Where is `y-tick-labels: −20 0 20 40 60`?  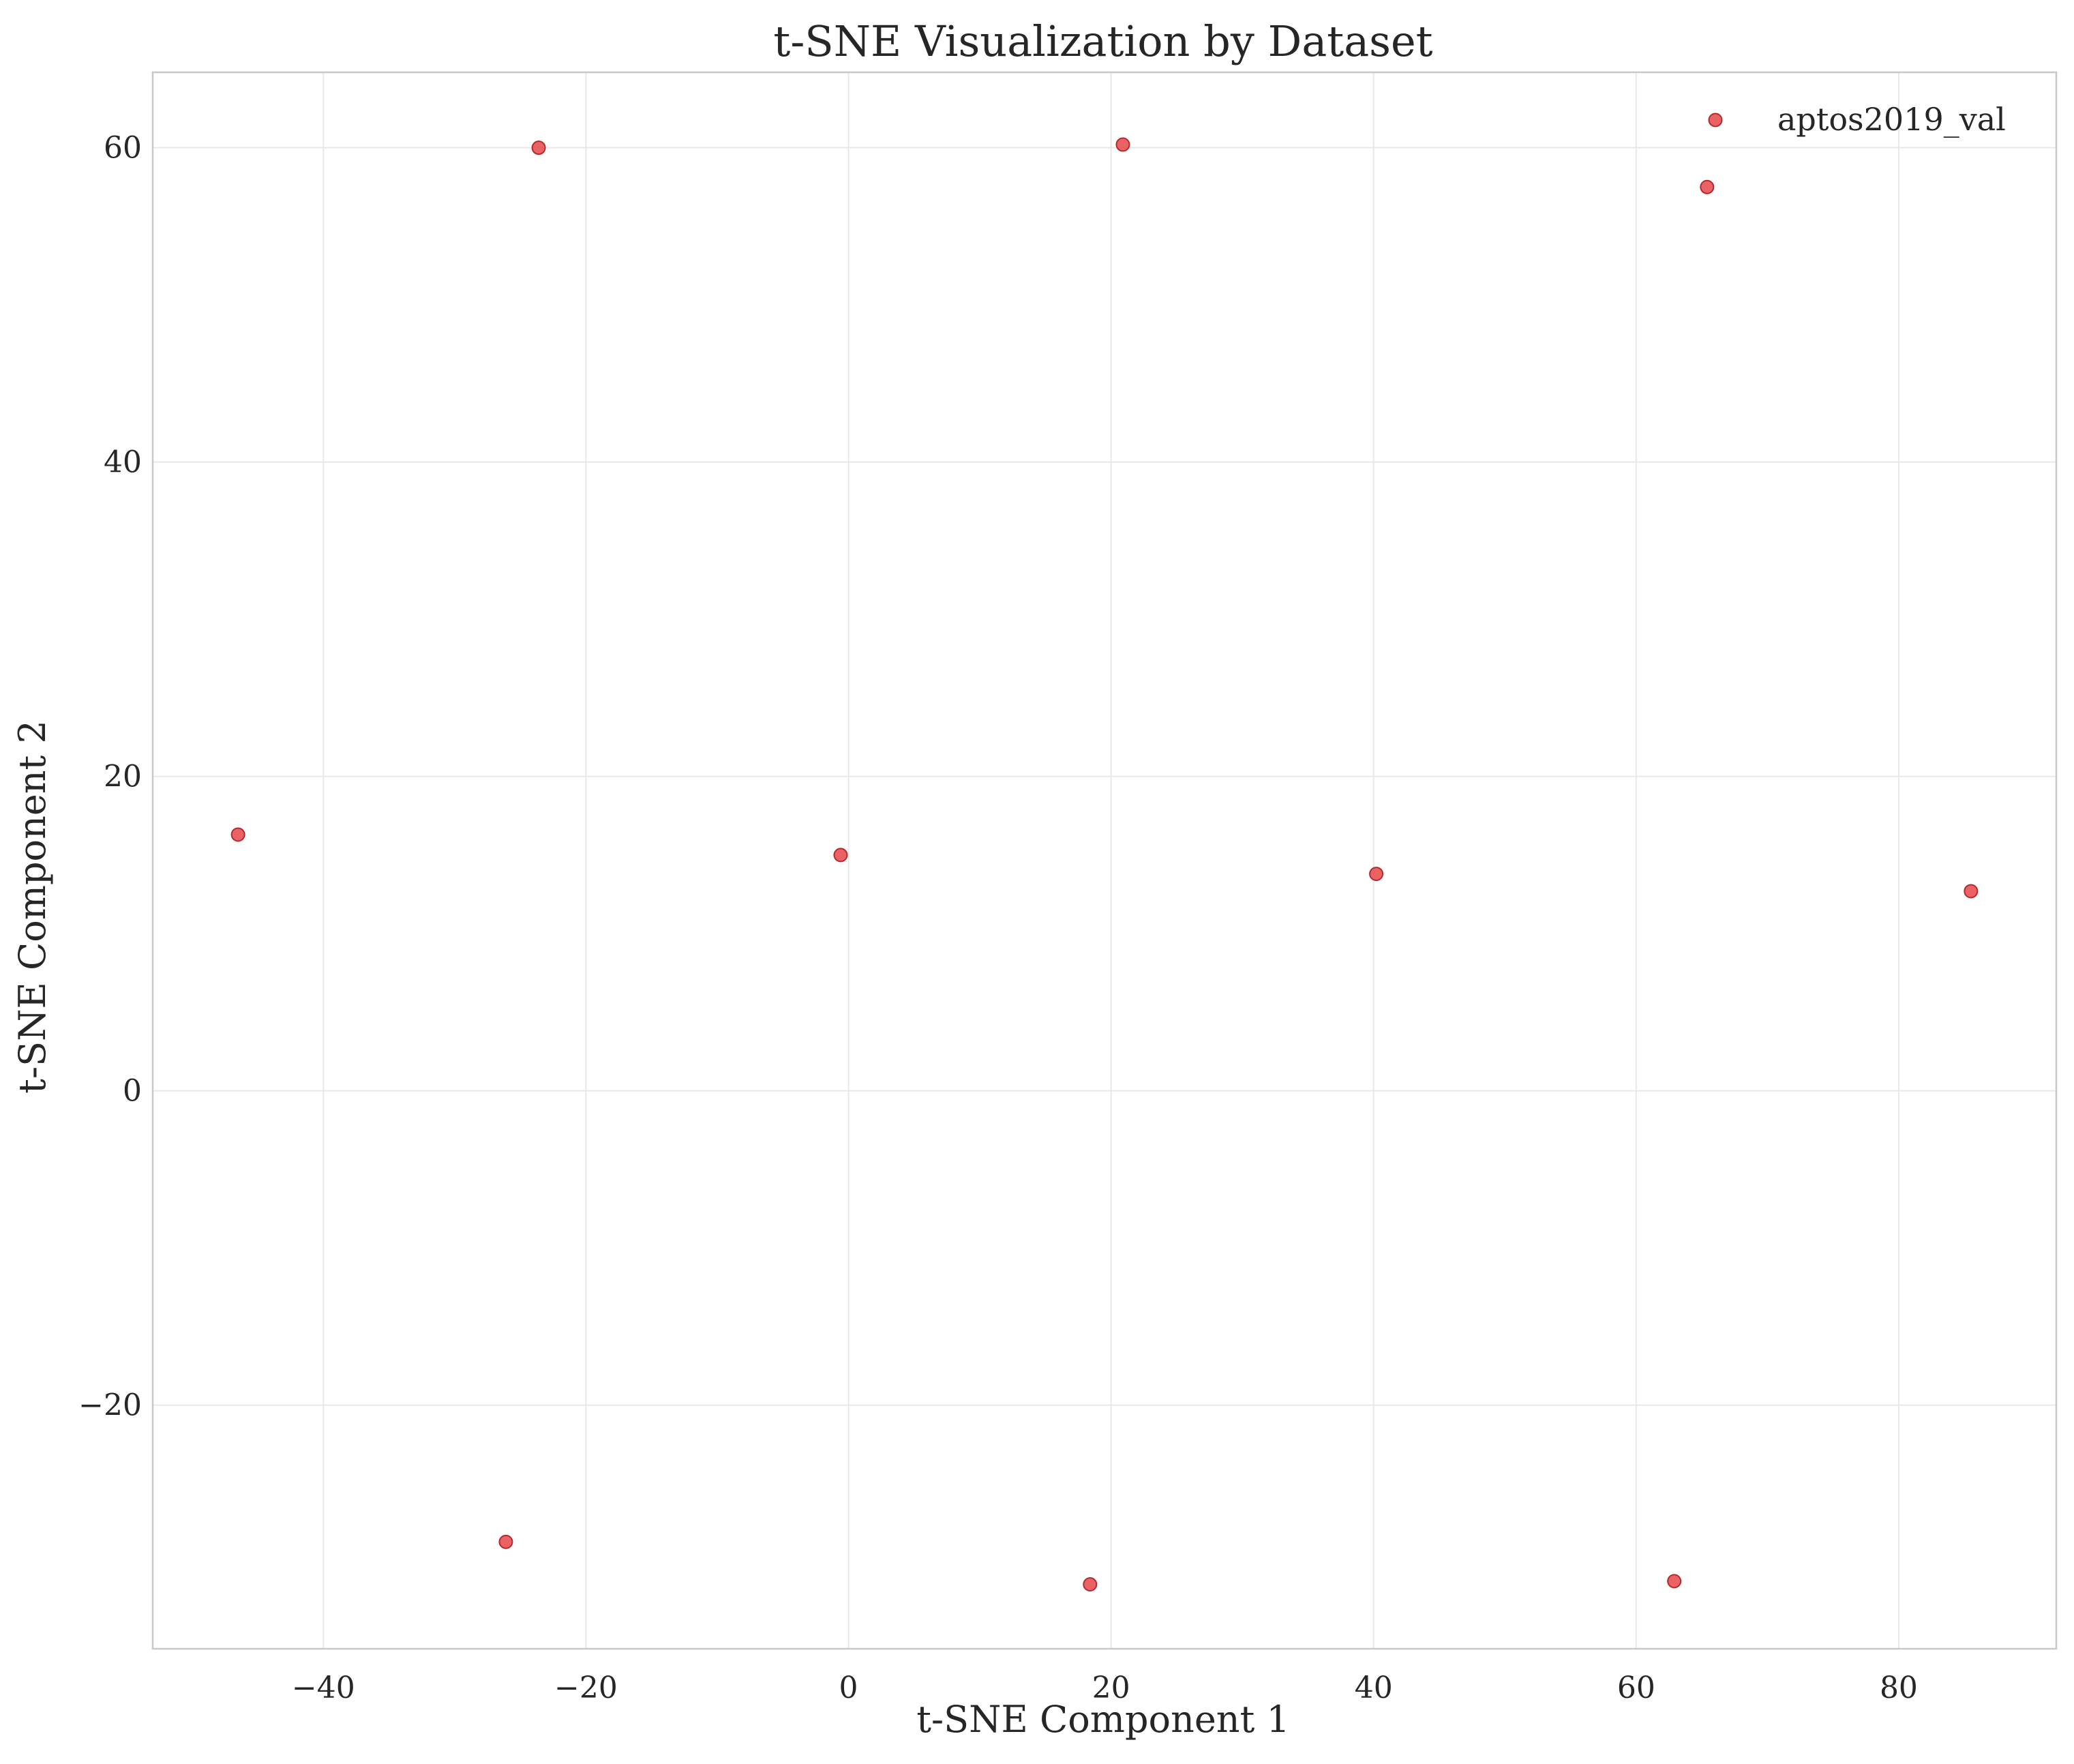 y-tick-labels: −20 0 20 40 60 is located at coordinates (110, 777).